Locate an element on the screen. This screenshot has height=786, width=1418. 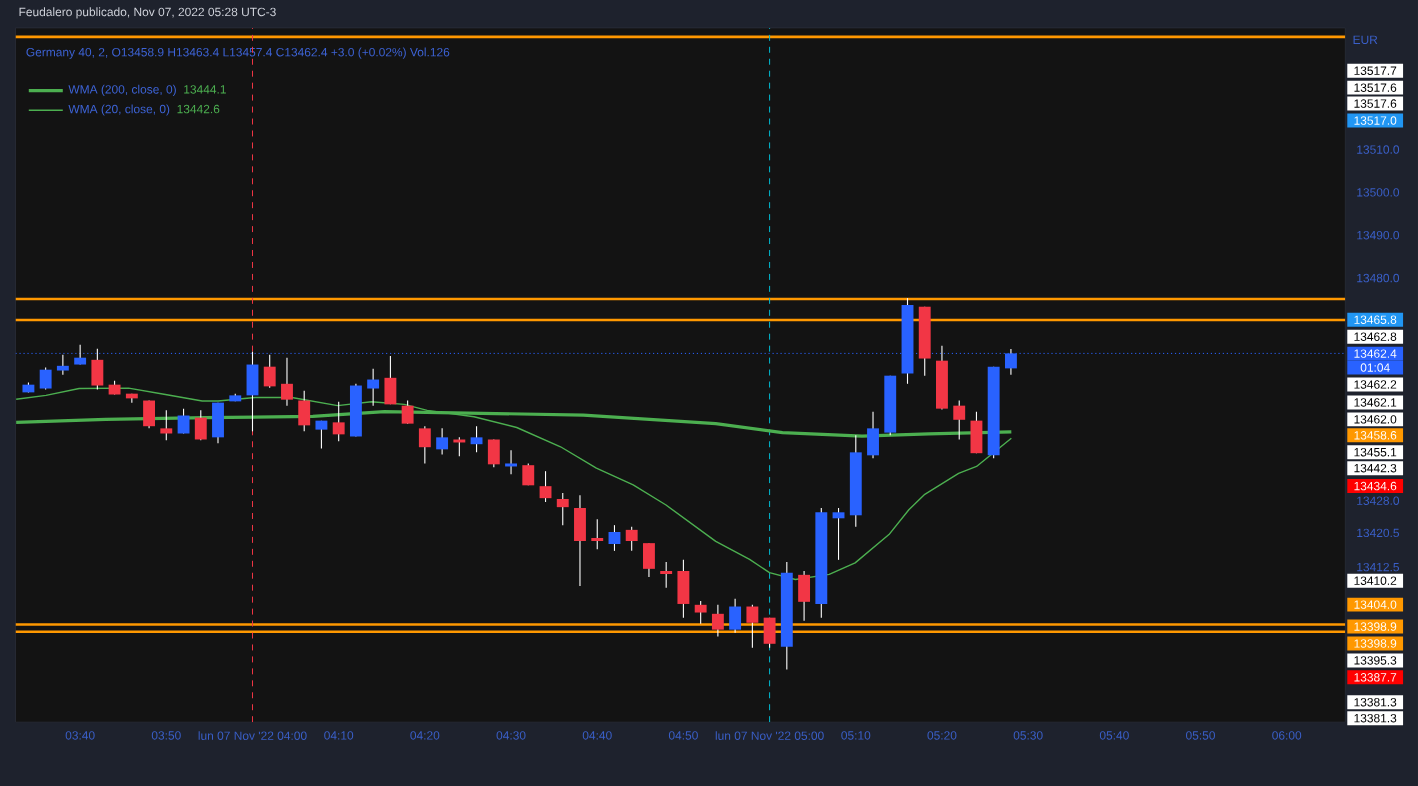
text: 13387.7 is located at coordinates (1375, 677).